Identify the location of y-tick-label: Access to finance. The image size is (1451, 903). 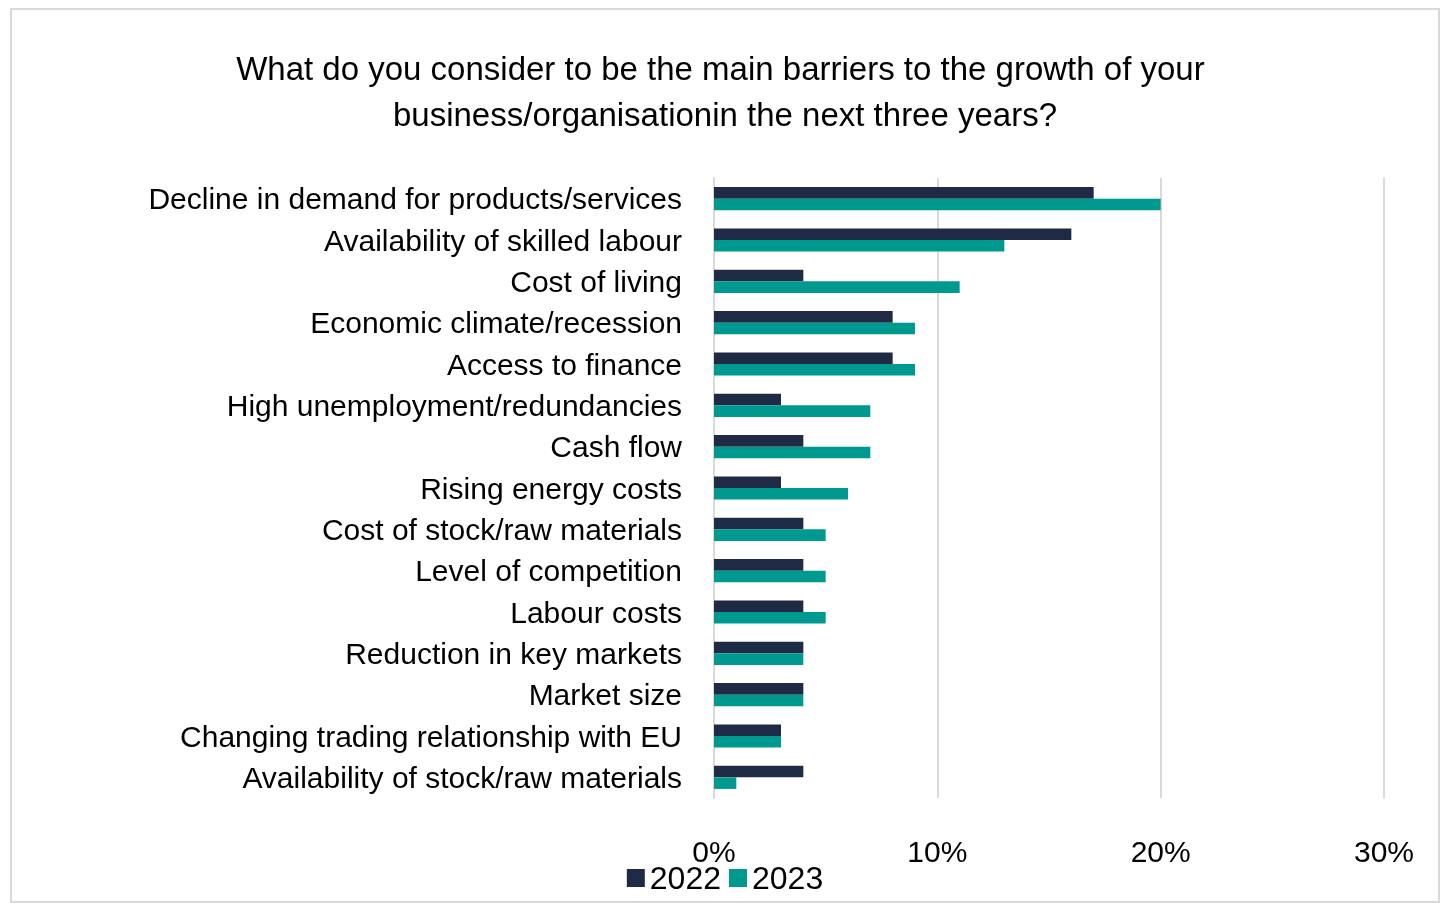
(564, 364).